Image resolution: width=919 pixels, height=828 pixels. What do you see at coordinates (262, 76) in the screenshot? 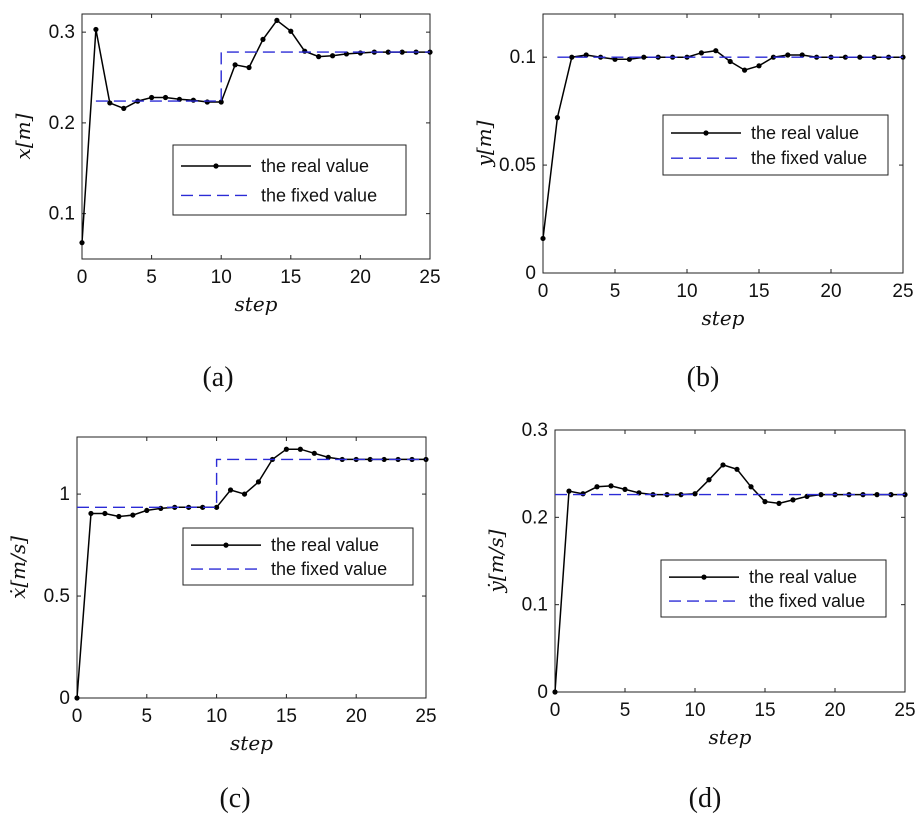
I see `series-line-fixed-value` at bounding box center [262, 76].